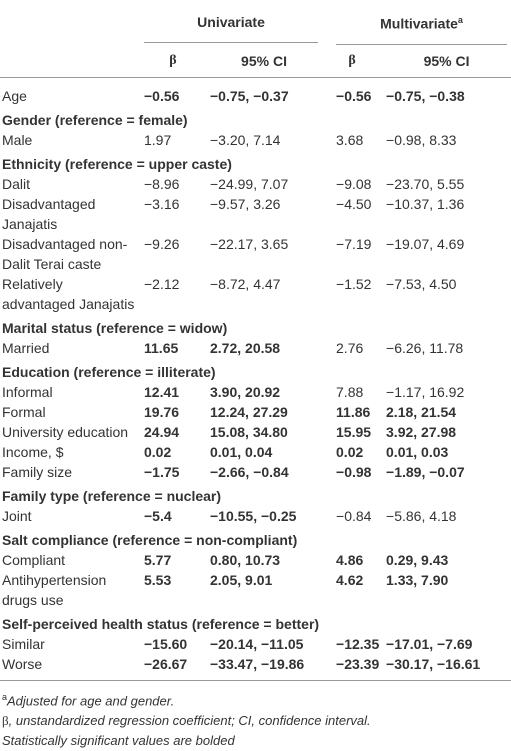 Image resolution: width=511 pixels, height=751 pixels. What do you see at coordinates (264, 667) in the screenshot?
I see `ci-cell: −33.47, −19.86` at bounding box center [264, 667].